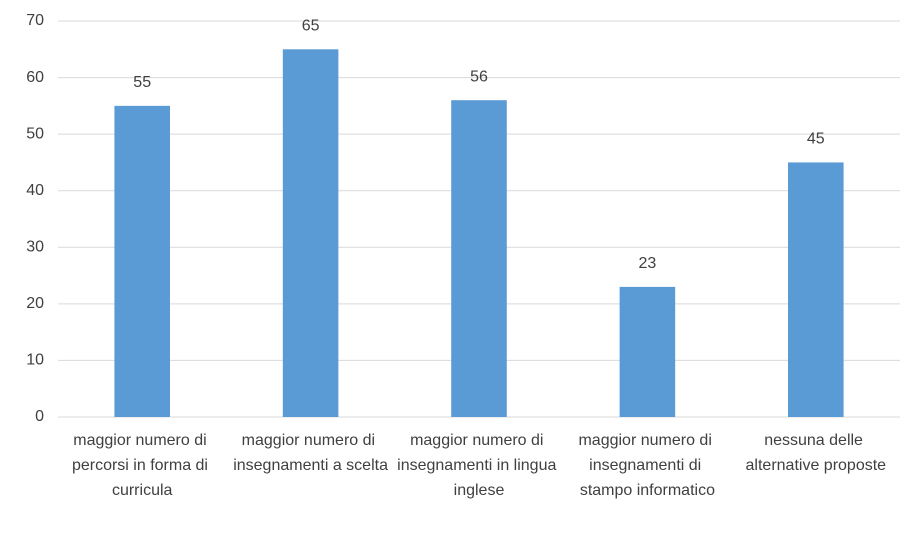 The height and width of the screenshot is (544, 916). Describe the element at coordinates (142, 82) in the screenshot. I see `data-label: 55` at that location.